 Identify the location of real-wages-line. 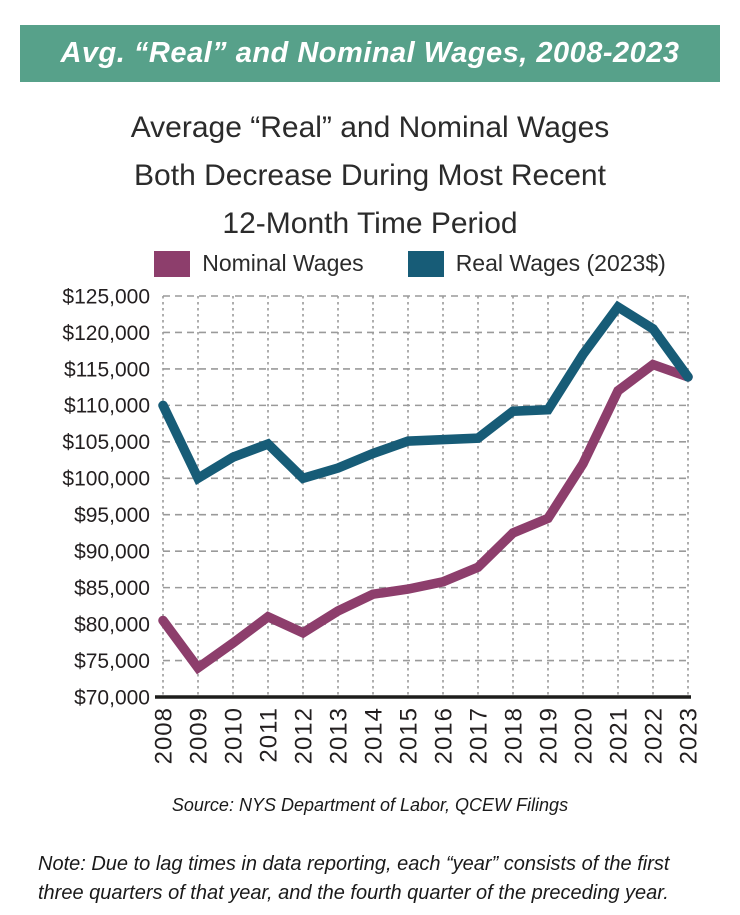
(425, 393).